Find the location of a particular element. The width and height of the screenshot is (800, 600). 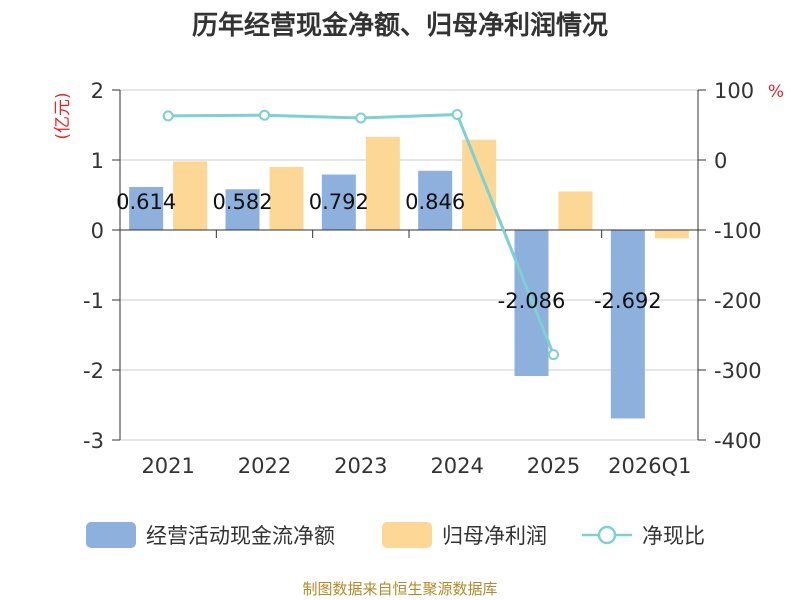

right-axis-unit: % is located at coordinates (776, 92).